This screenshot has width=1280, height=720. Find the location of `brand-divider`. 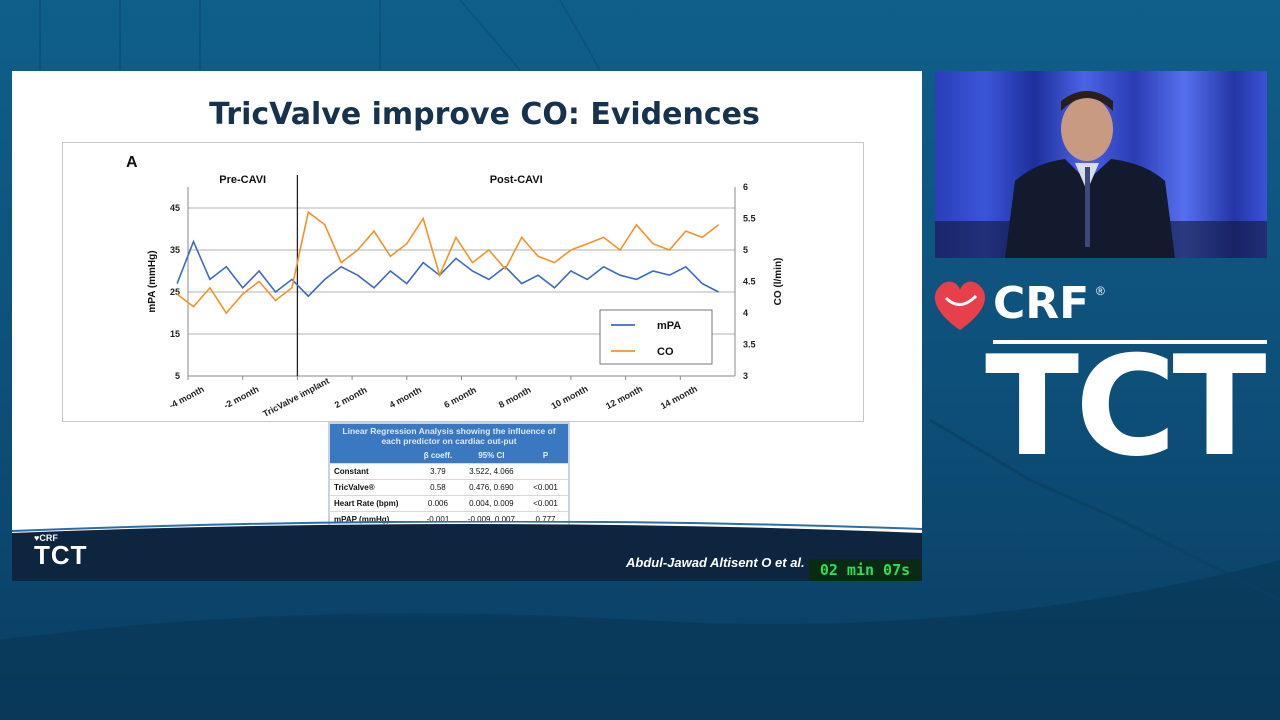

brand-divider is located at coordinates (1130, 342).